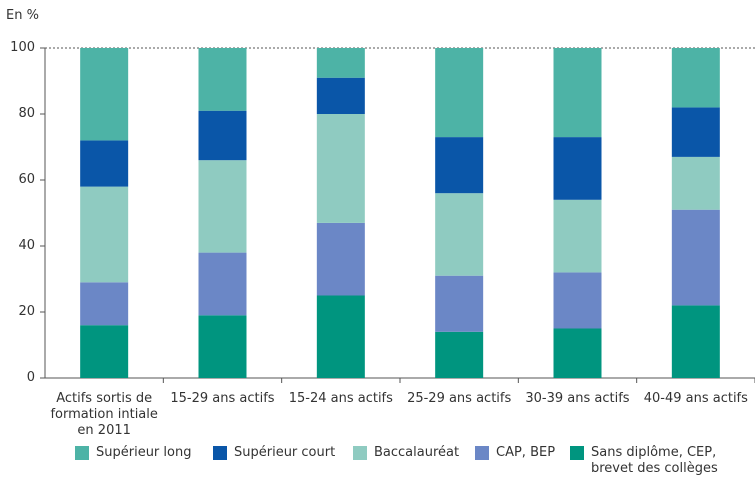 The width and height of the screenshot is (755, 504). Describe the element at coordinates (695, 398) in the screenshot. I see `x-tick-label: 40-49 ans actifs` at that location.